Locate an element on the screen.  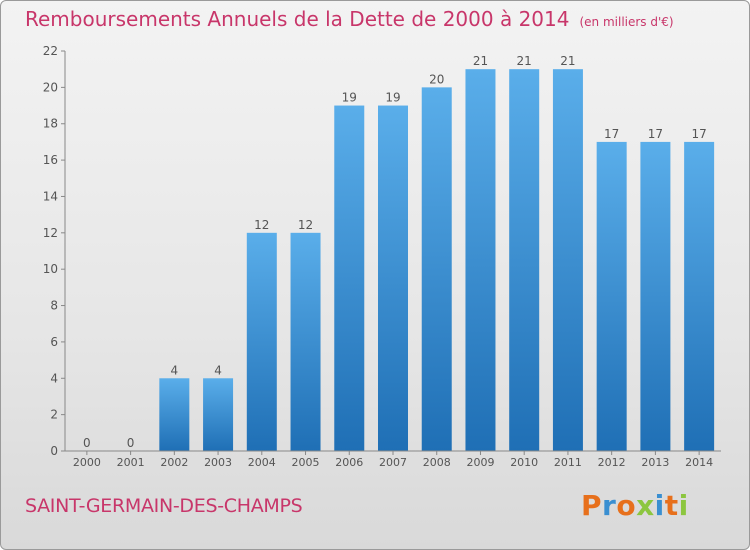
logo-letter: P is located at coordinates (592, 505).